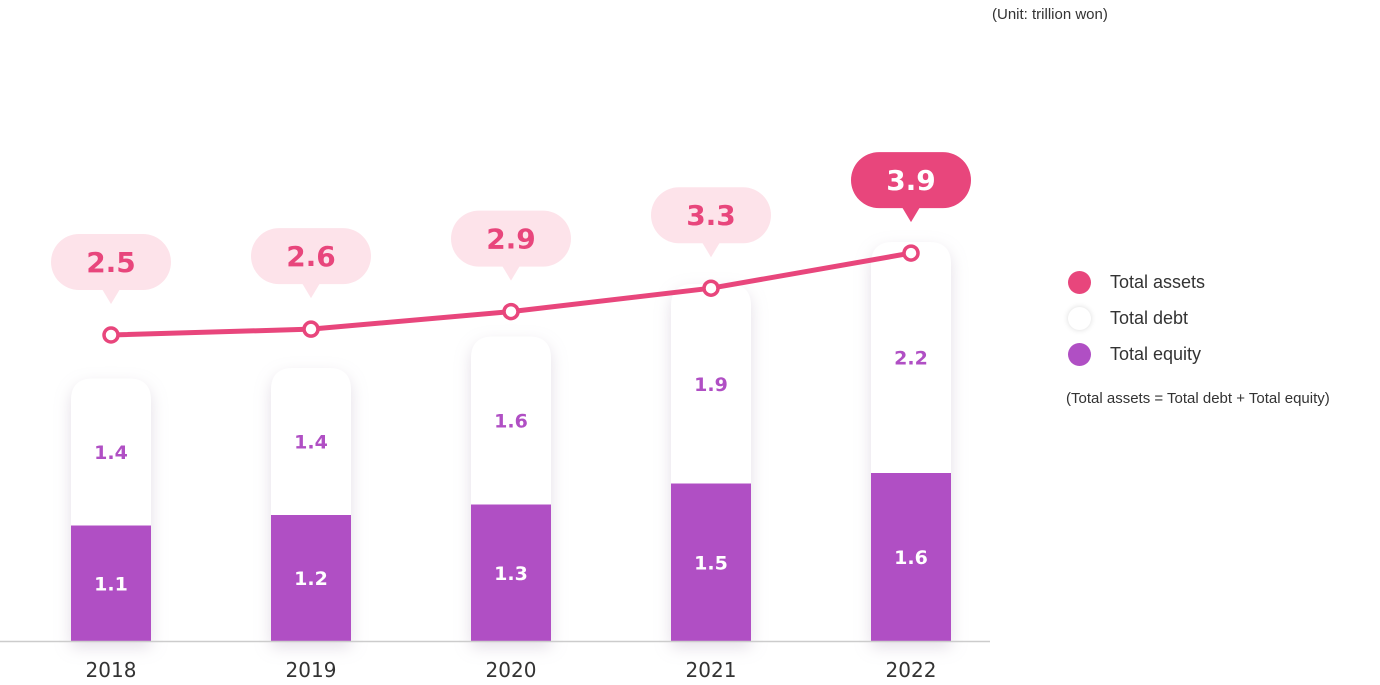 This screenshot has width=1380, height=685. Describe the element at coordinates (1156, 353) in the screenshot. I see `legend-label-total-equity: Total equity` at that location.